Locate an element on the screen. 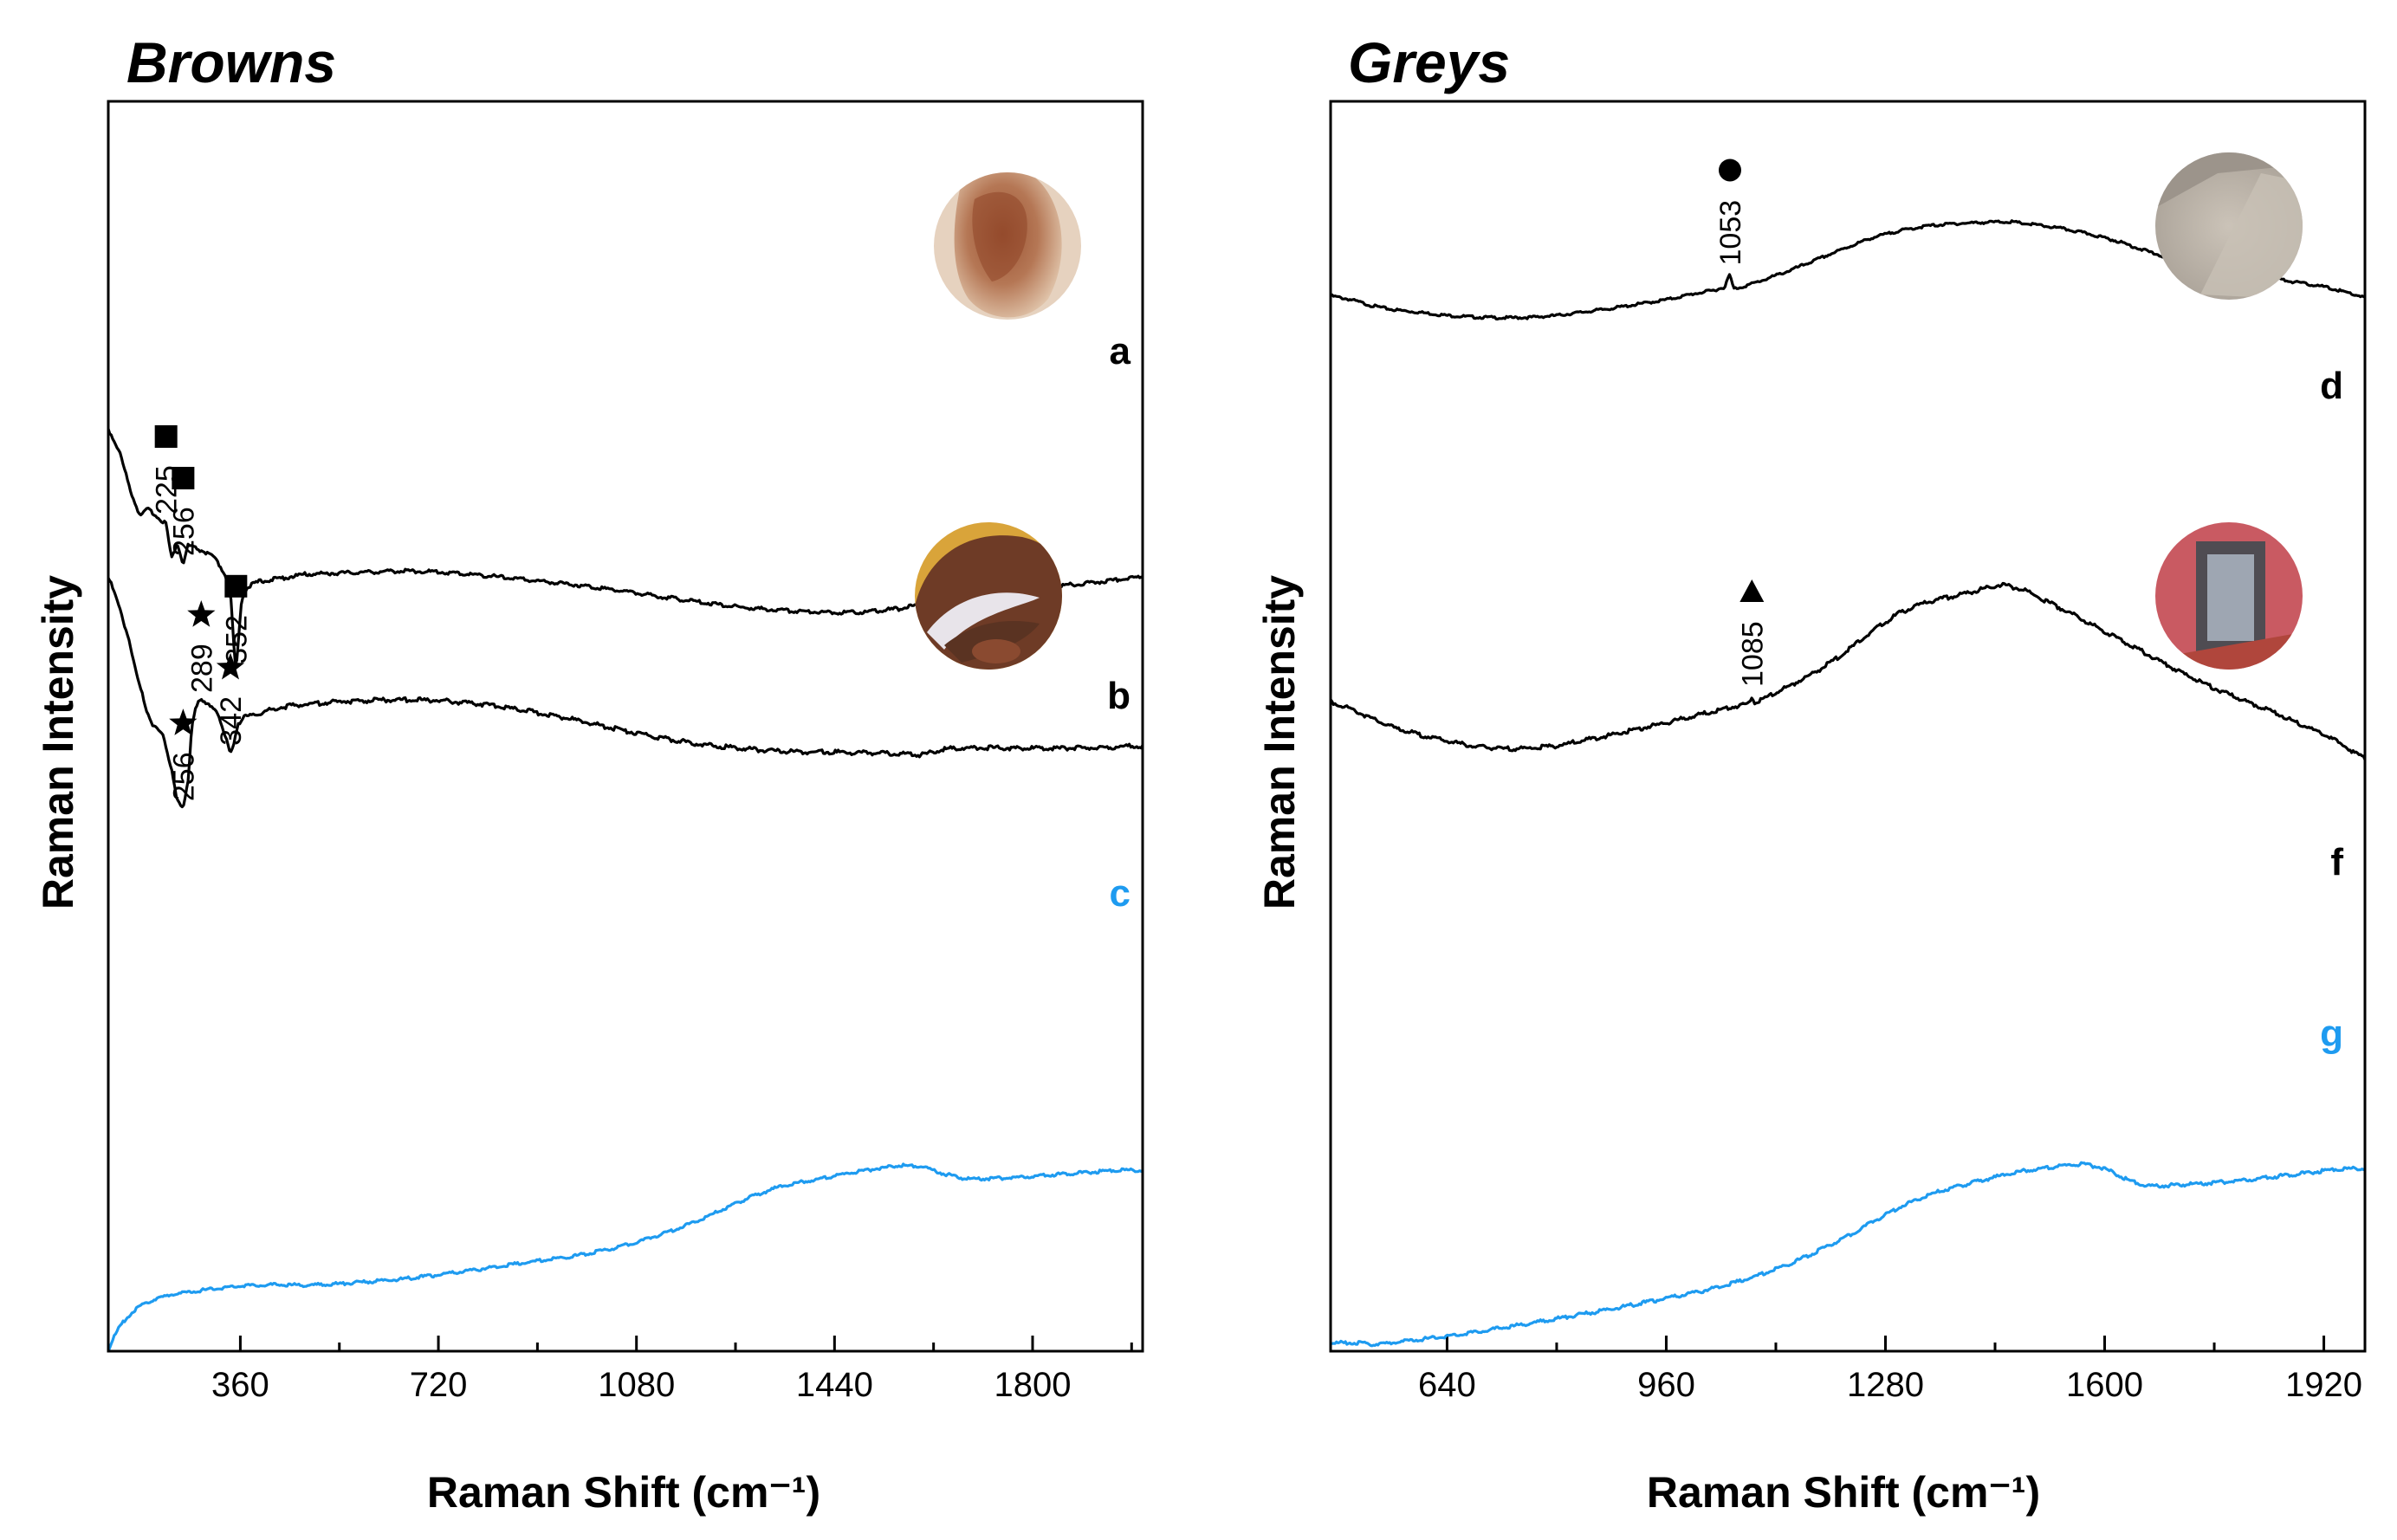 The width and height of the screenshot is (2397, 1540). x-ticks-greys: 640 960 1280 1600 1920 is located at coordinates (1890, 1370).